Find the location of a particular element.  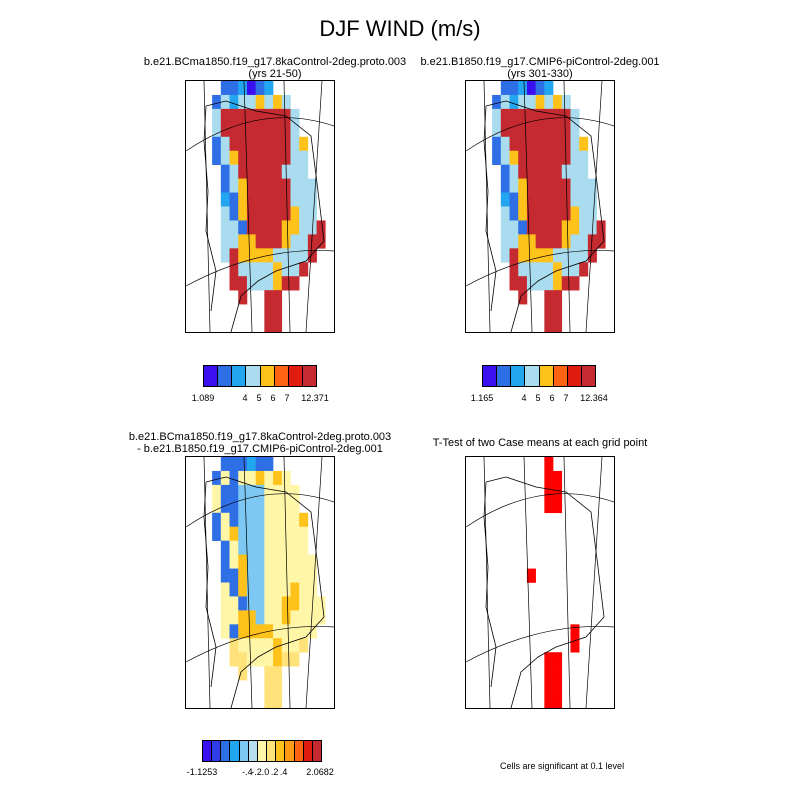

colorbar-label: -.2 is located at coordinates (256, 772).